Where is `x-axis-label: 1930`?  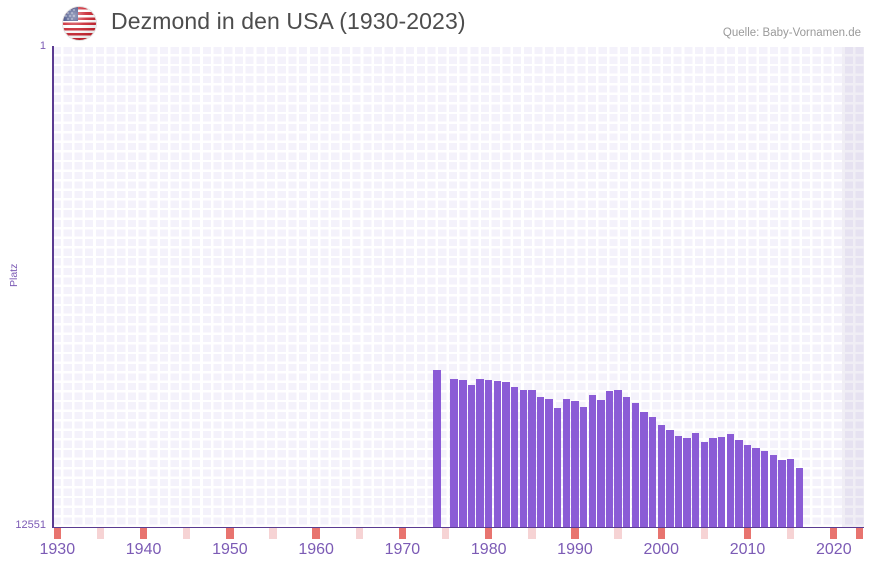 x-axis-label: 1930 is located at coordinates (57, 549).